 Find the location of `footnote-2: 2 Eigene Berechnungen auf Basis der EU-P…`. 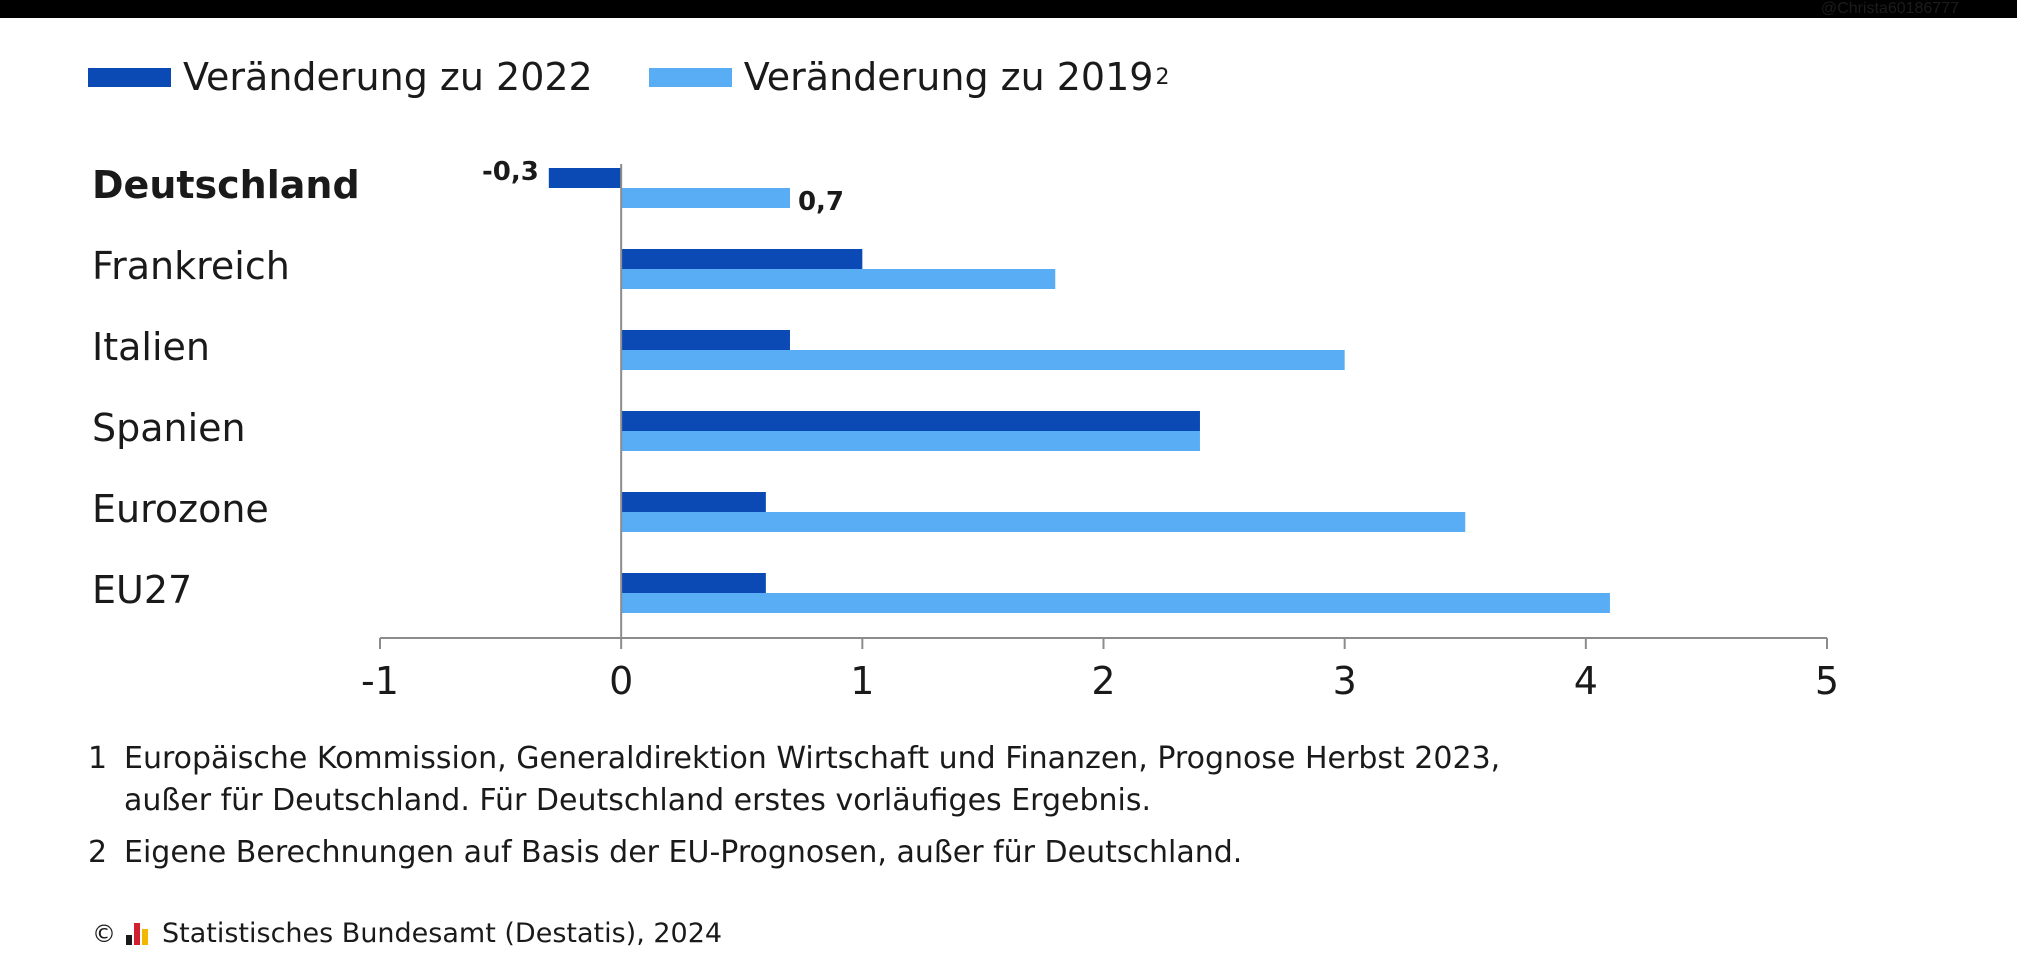

footnote-2: 2 Eigene Berechnungen auf Basis der EU-P… is located at coordinates (794, 853).